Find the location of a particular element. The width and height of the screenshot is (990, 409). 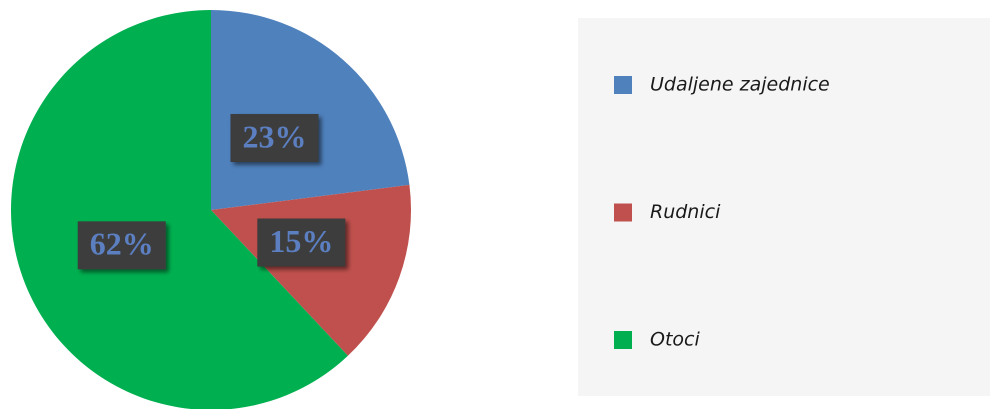

value-label: 23% is located at coordinates (274, 136).